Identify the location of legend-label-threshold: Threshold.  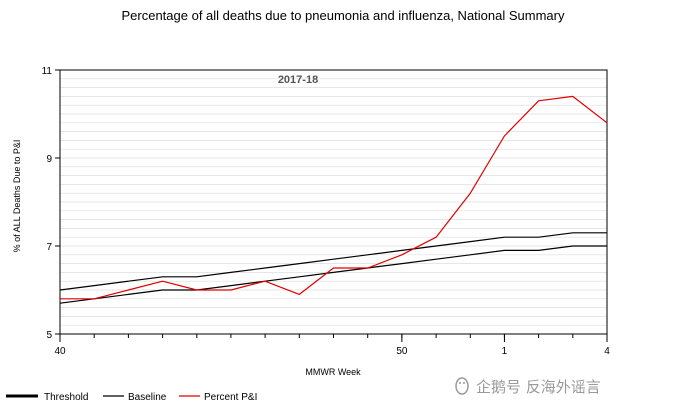
(66, 397).